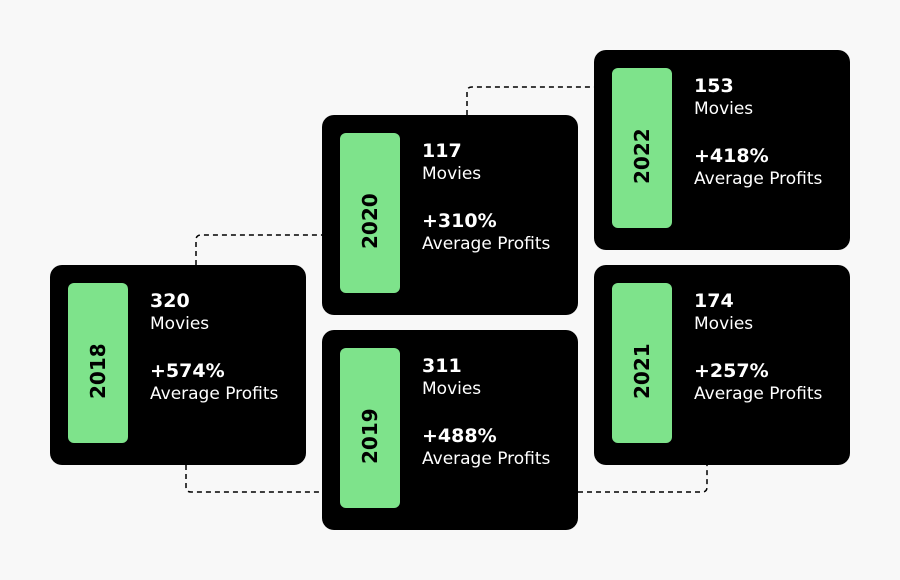  Describe the element at coordinates (758, 132) in the screenshot. I see `card-stats: 153 Movies +418% Average Profits` at that location.